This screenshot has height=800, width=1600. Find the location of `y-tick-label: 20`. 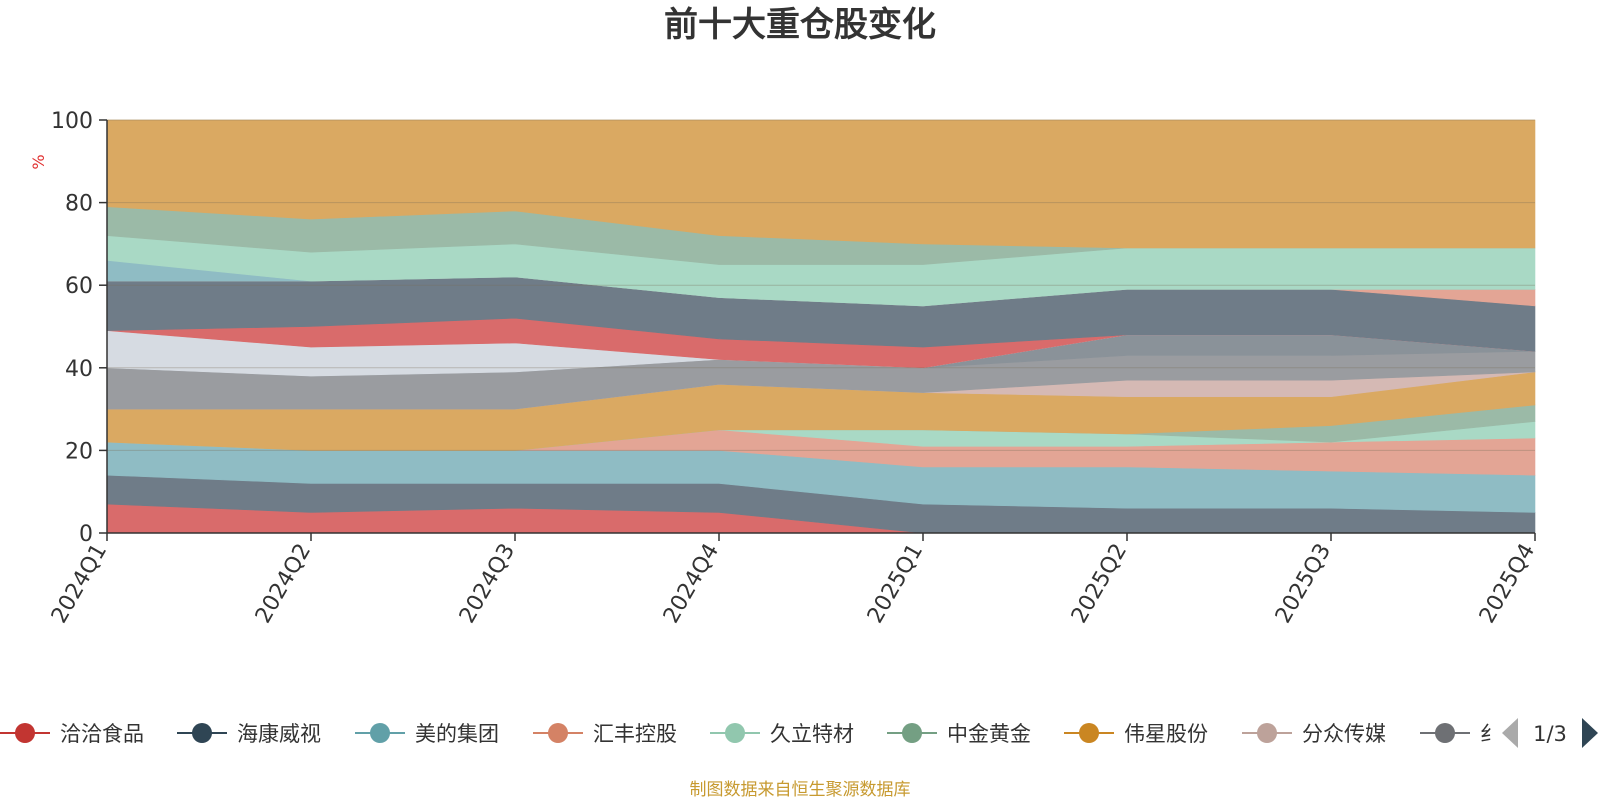

y-tick-label: 20 is located at coordinates (79, 451).